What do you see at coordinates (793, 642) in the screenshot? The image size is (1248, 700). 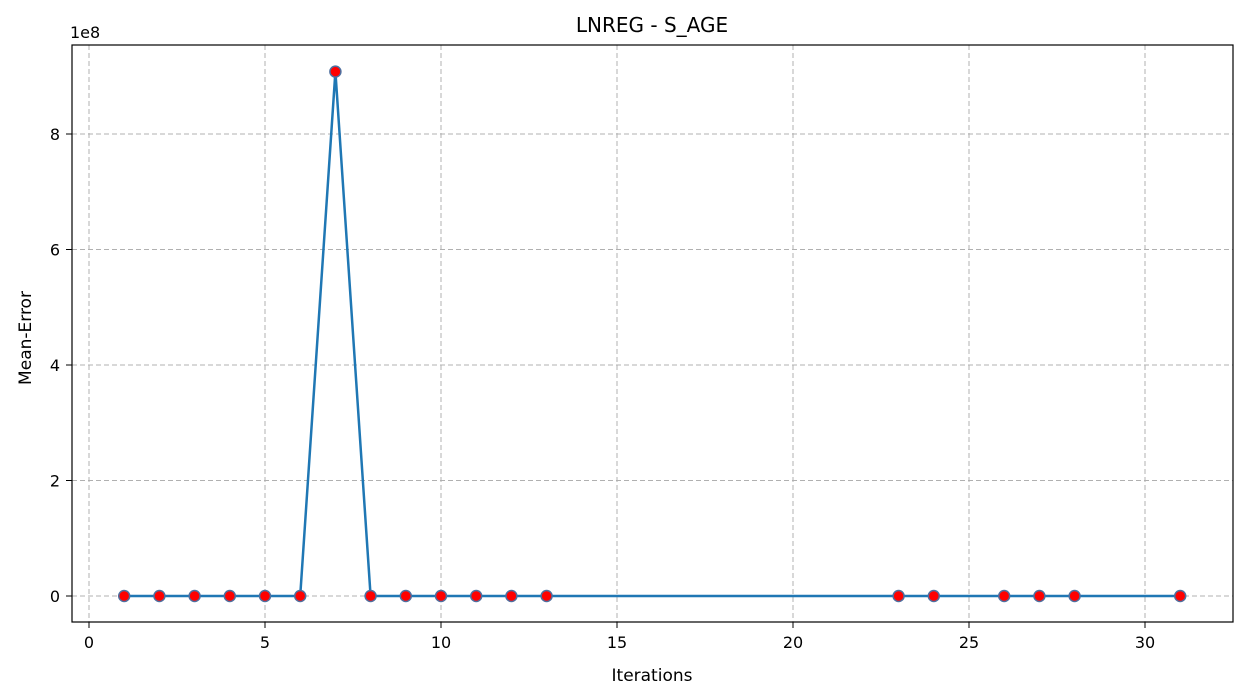 I see `x-tick-label: 20` at bounding box center [793, 642].